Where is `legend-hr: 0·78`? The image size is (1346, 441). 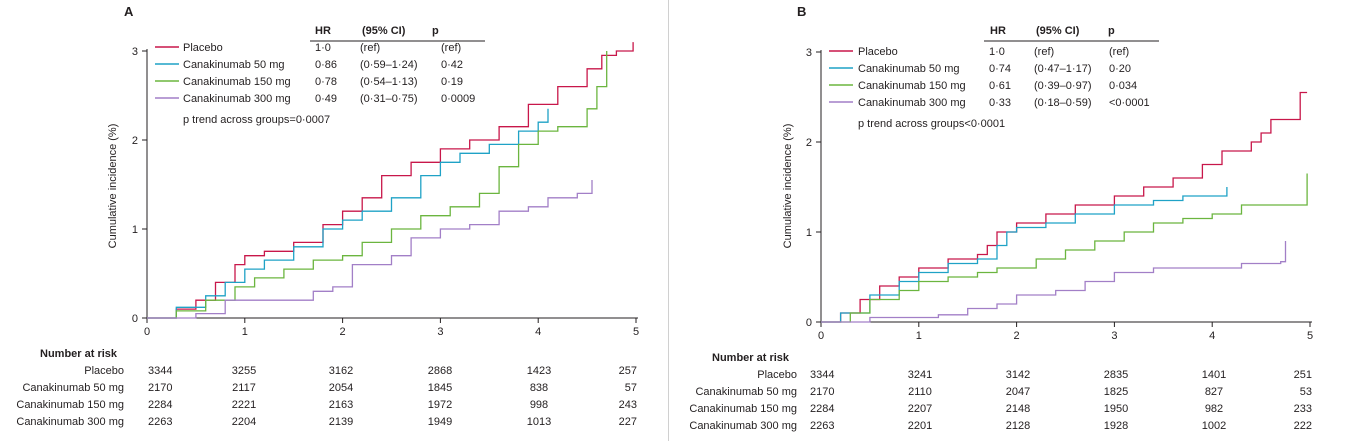
legend-hr: 0·78 is located at coordinates (326, 82).